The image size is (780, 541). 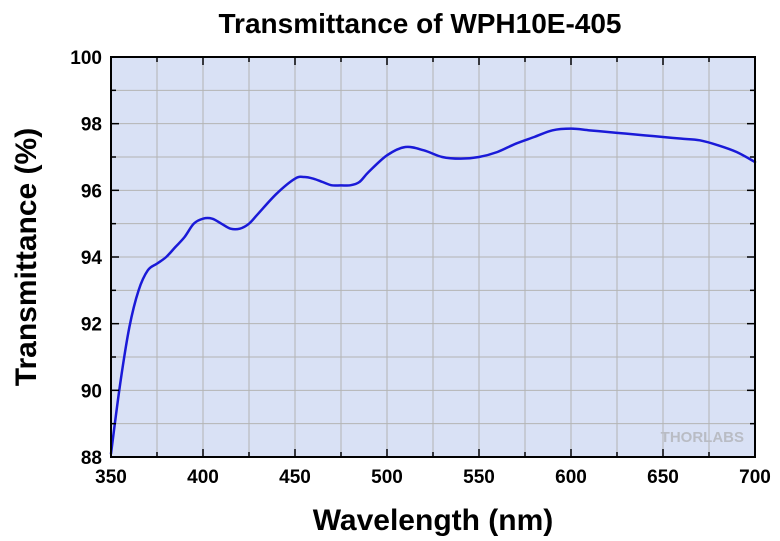 I want to click on x-tick-label: 650, so click(x=663, y=477).